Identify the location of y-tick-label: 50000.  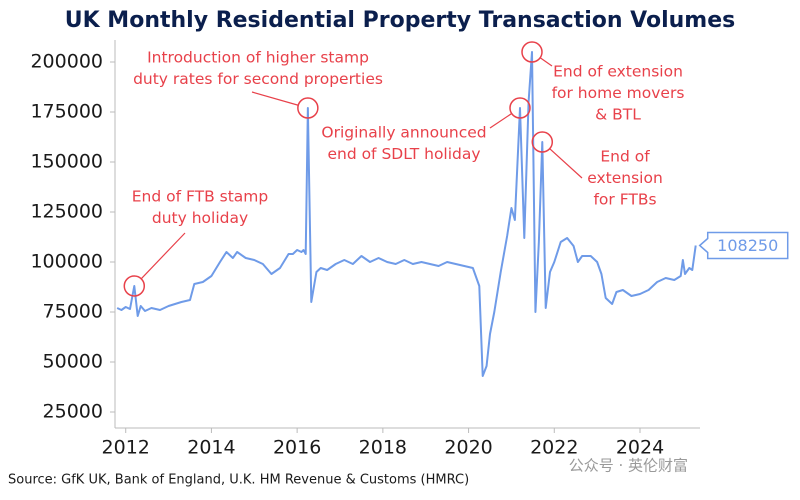
(73, 362).